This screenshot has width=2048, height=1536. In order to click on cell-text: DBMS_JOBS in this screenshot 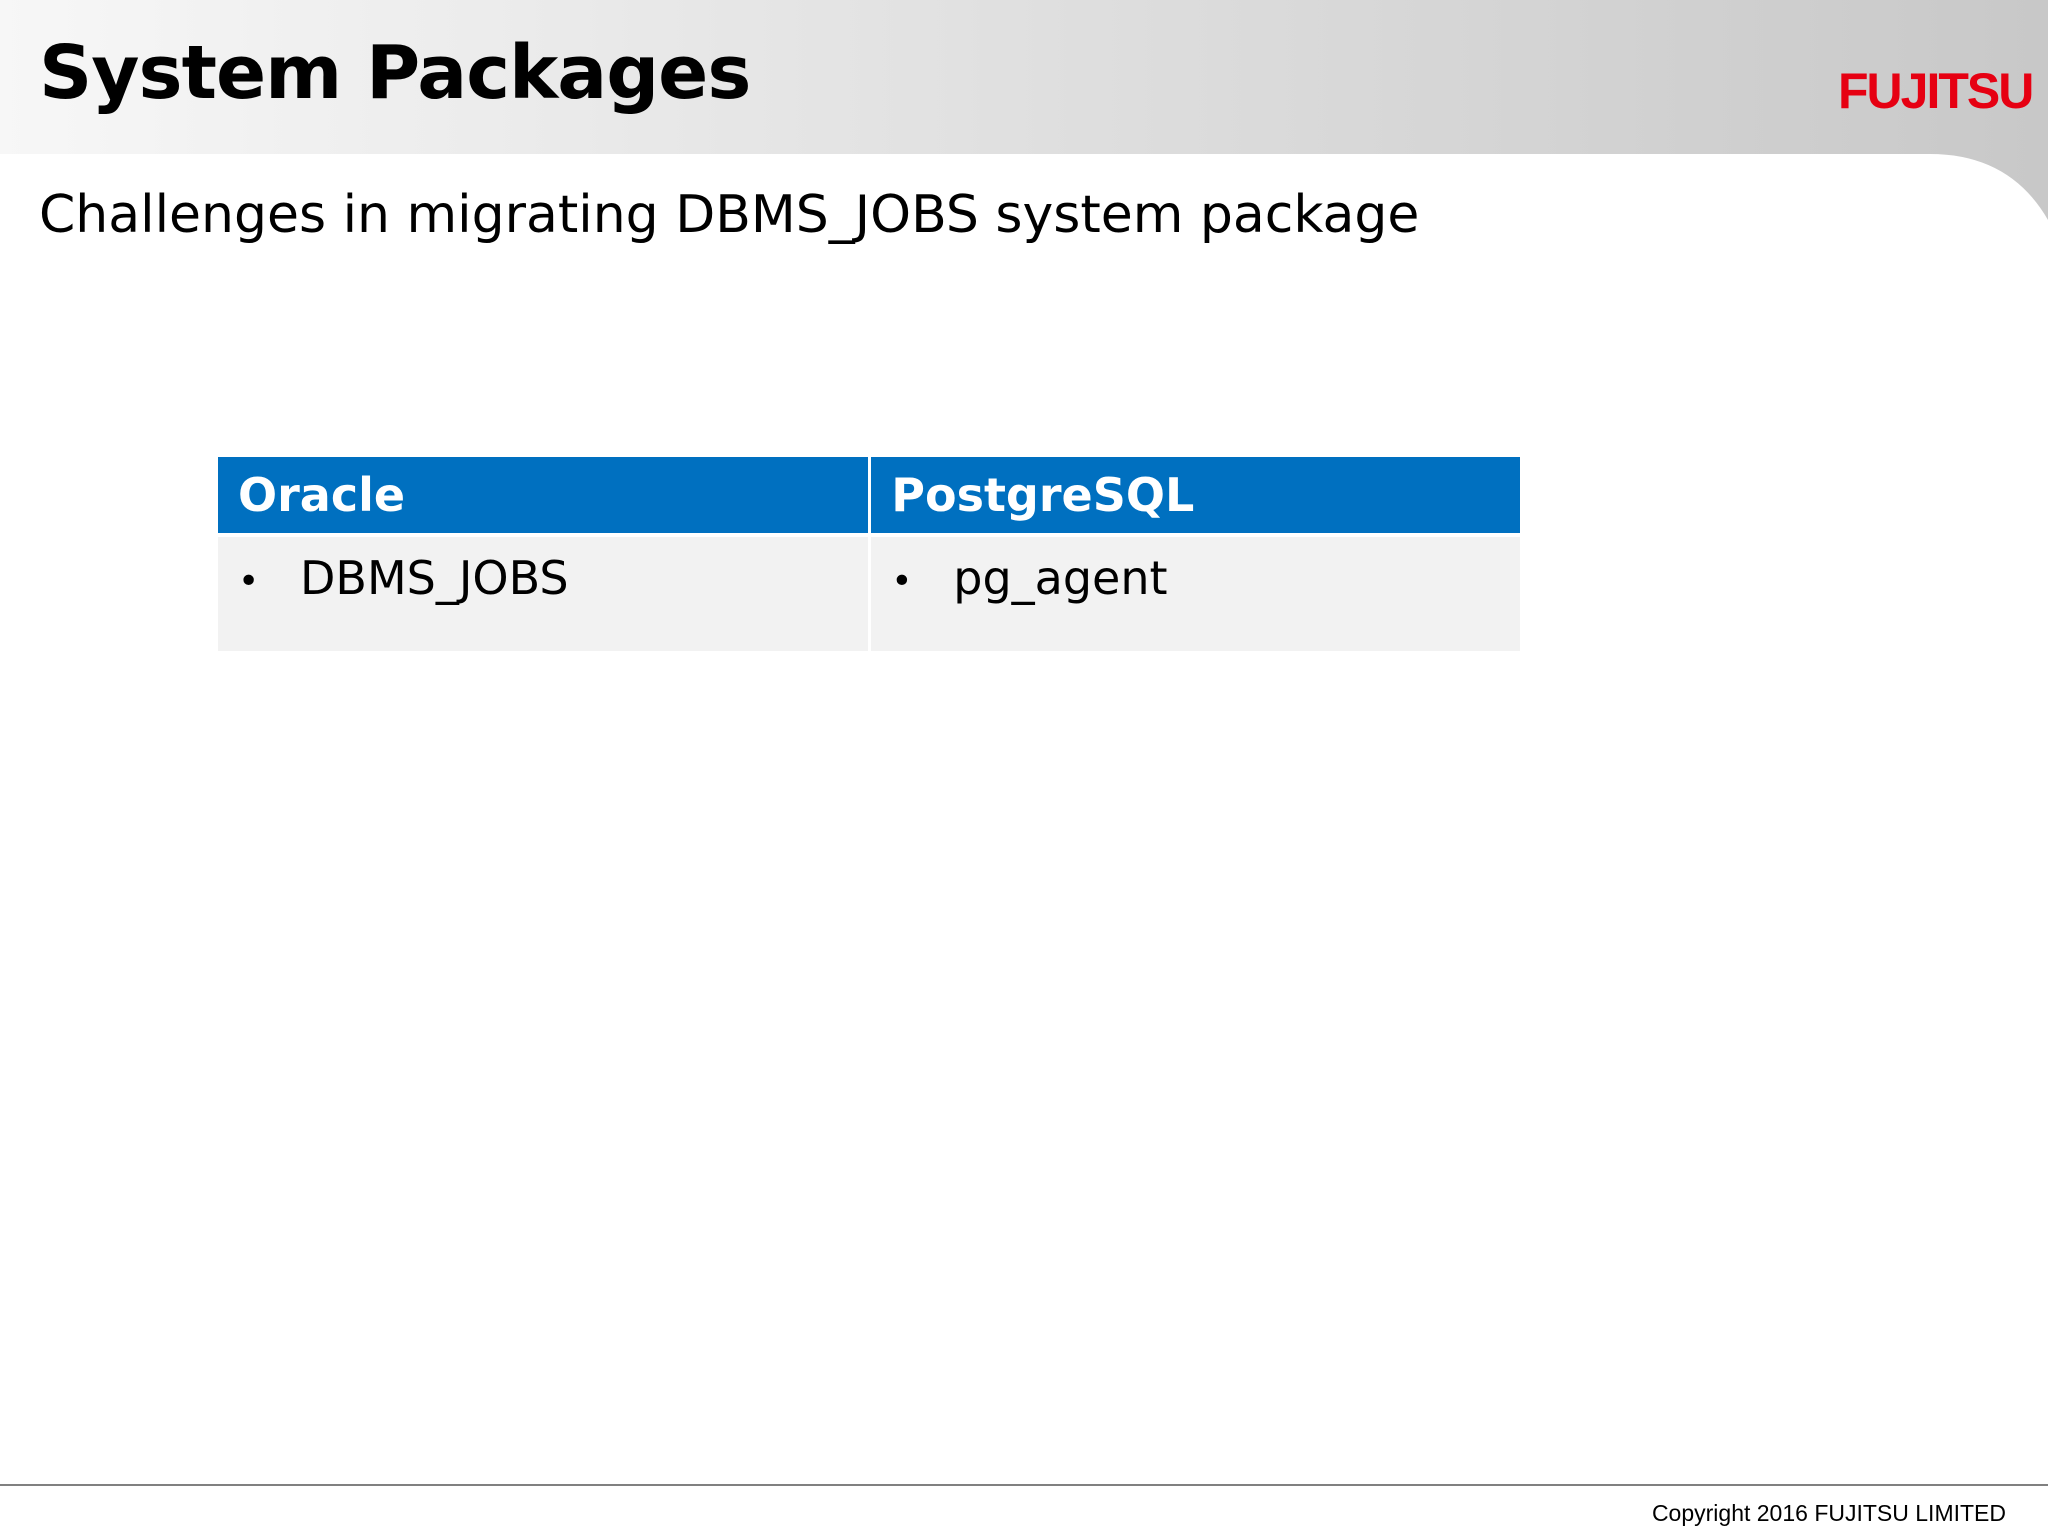, I will do `click(403, 578)`.